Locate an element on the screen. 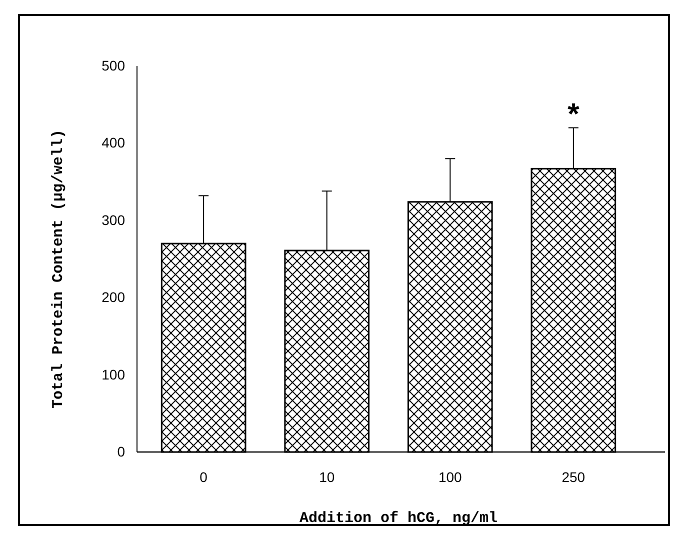 This screenshot has width=683, height=539. x-tick-label: 100 is located at coordinates (450, 477).